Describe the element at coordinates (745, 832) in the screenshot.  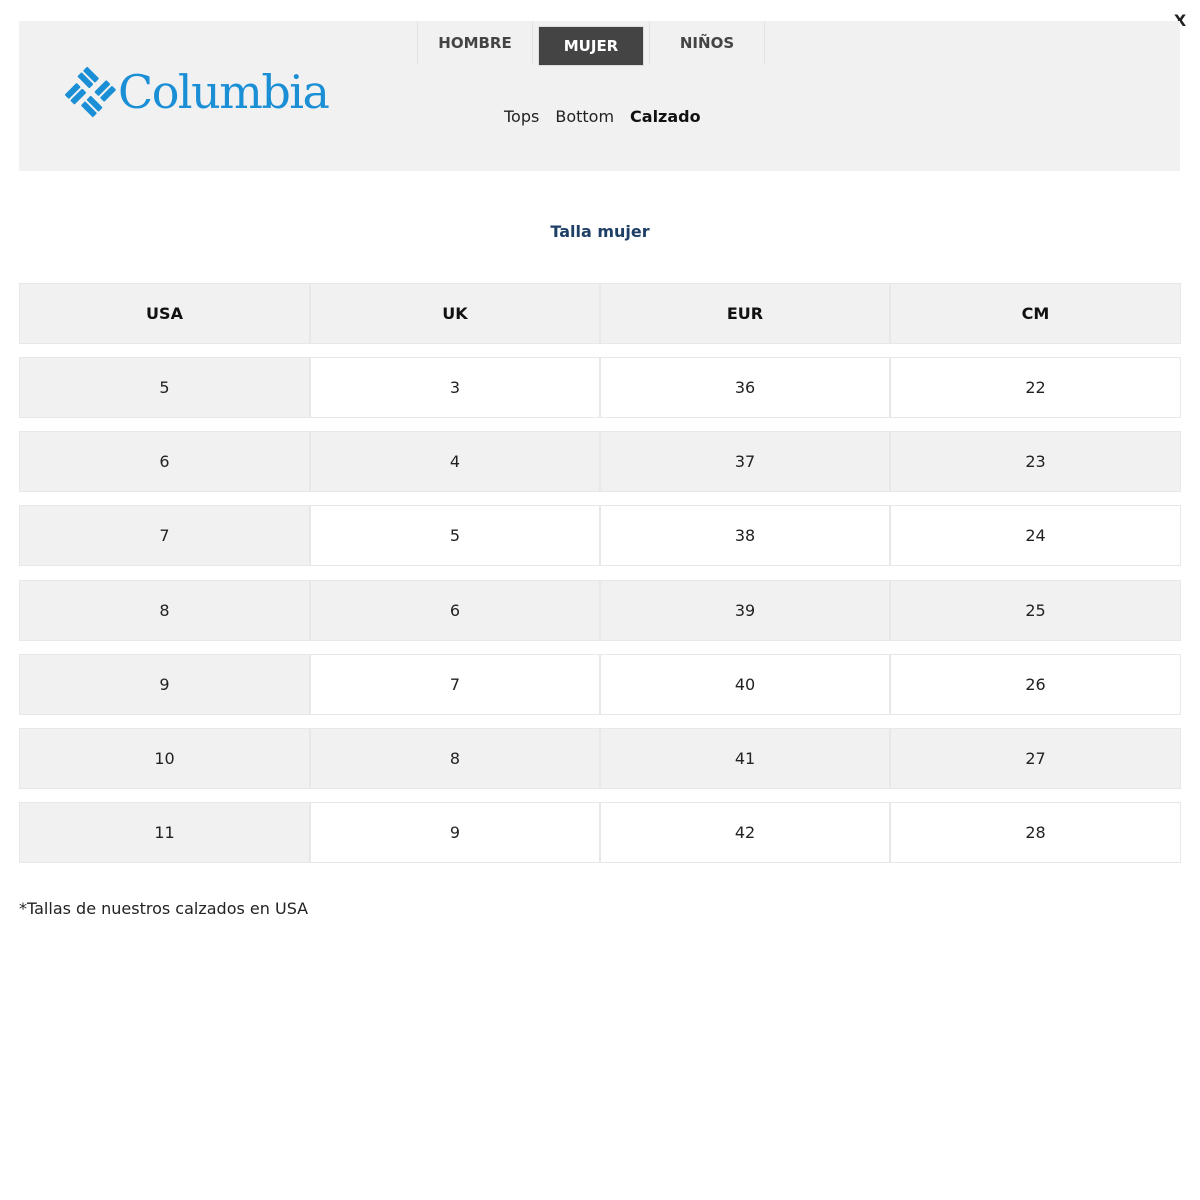
I see `table-cell: 42` at that location.